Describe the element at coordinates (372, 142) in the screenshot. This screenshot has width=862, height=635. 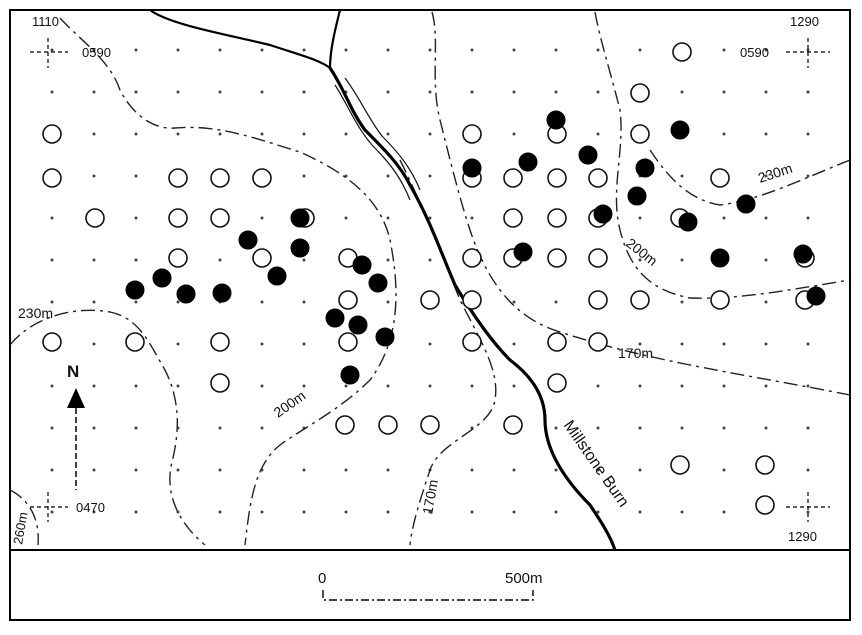
I see `river-bank-west` at that location.